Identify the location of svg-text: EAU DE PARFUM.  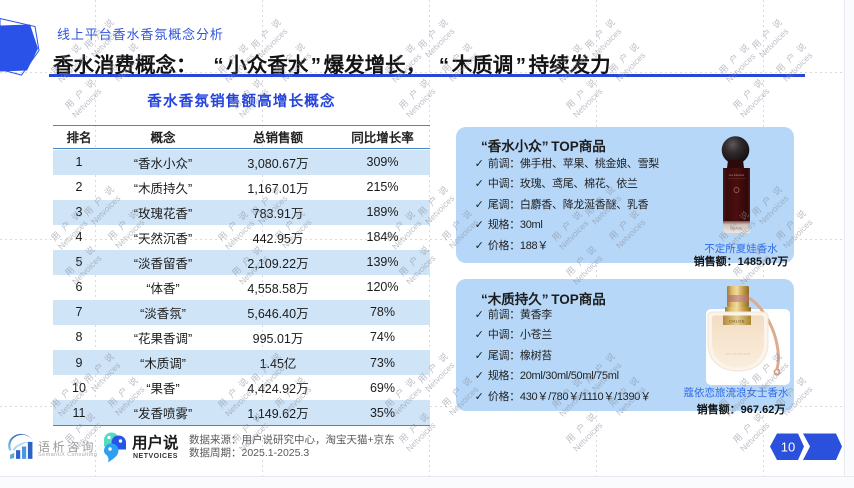
(738, 354).